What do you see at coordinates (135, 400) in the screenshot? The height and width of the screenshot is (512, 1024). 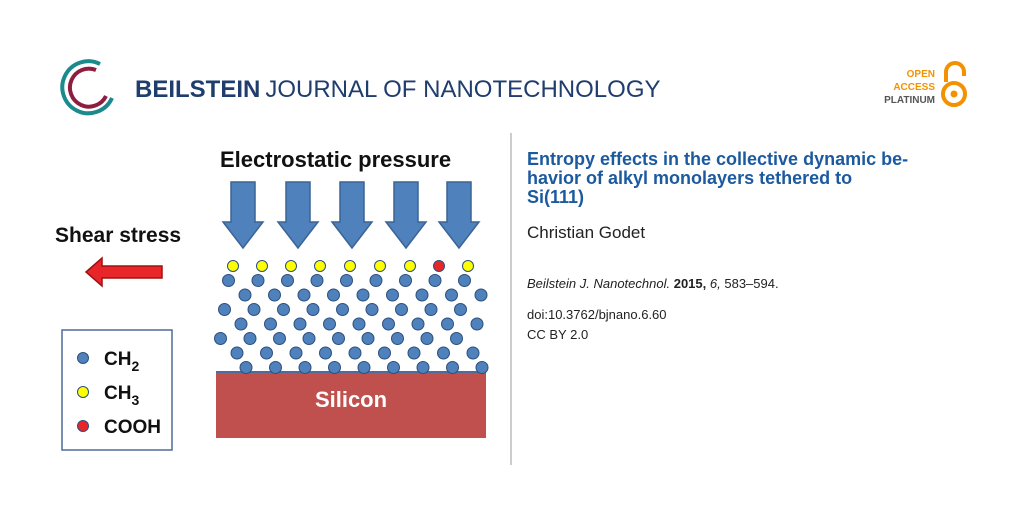 I see `legend-sub: 3` at bounding box center [135, 400].